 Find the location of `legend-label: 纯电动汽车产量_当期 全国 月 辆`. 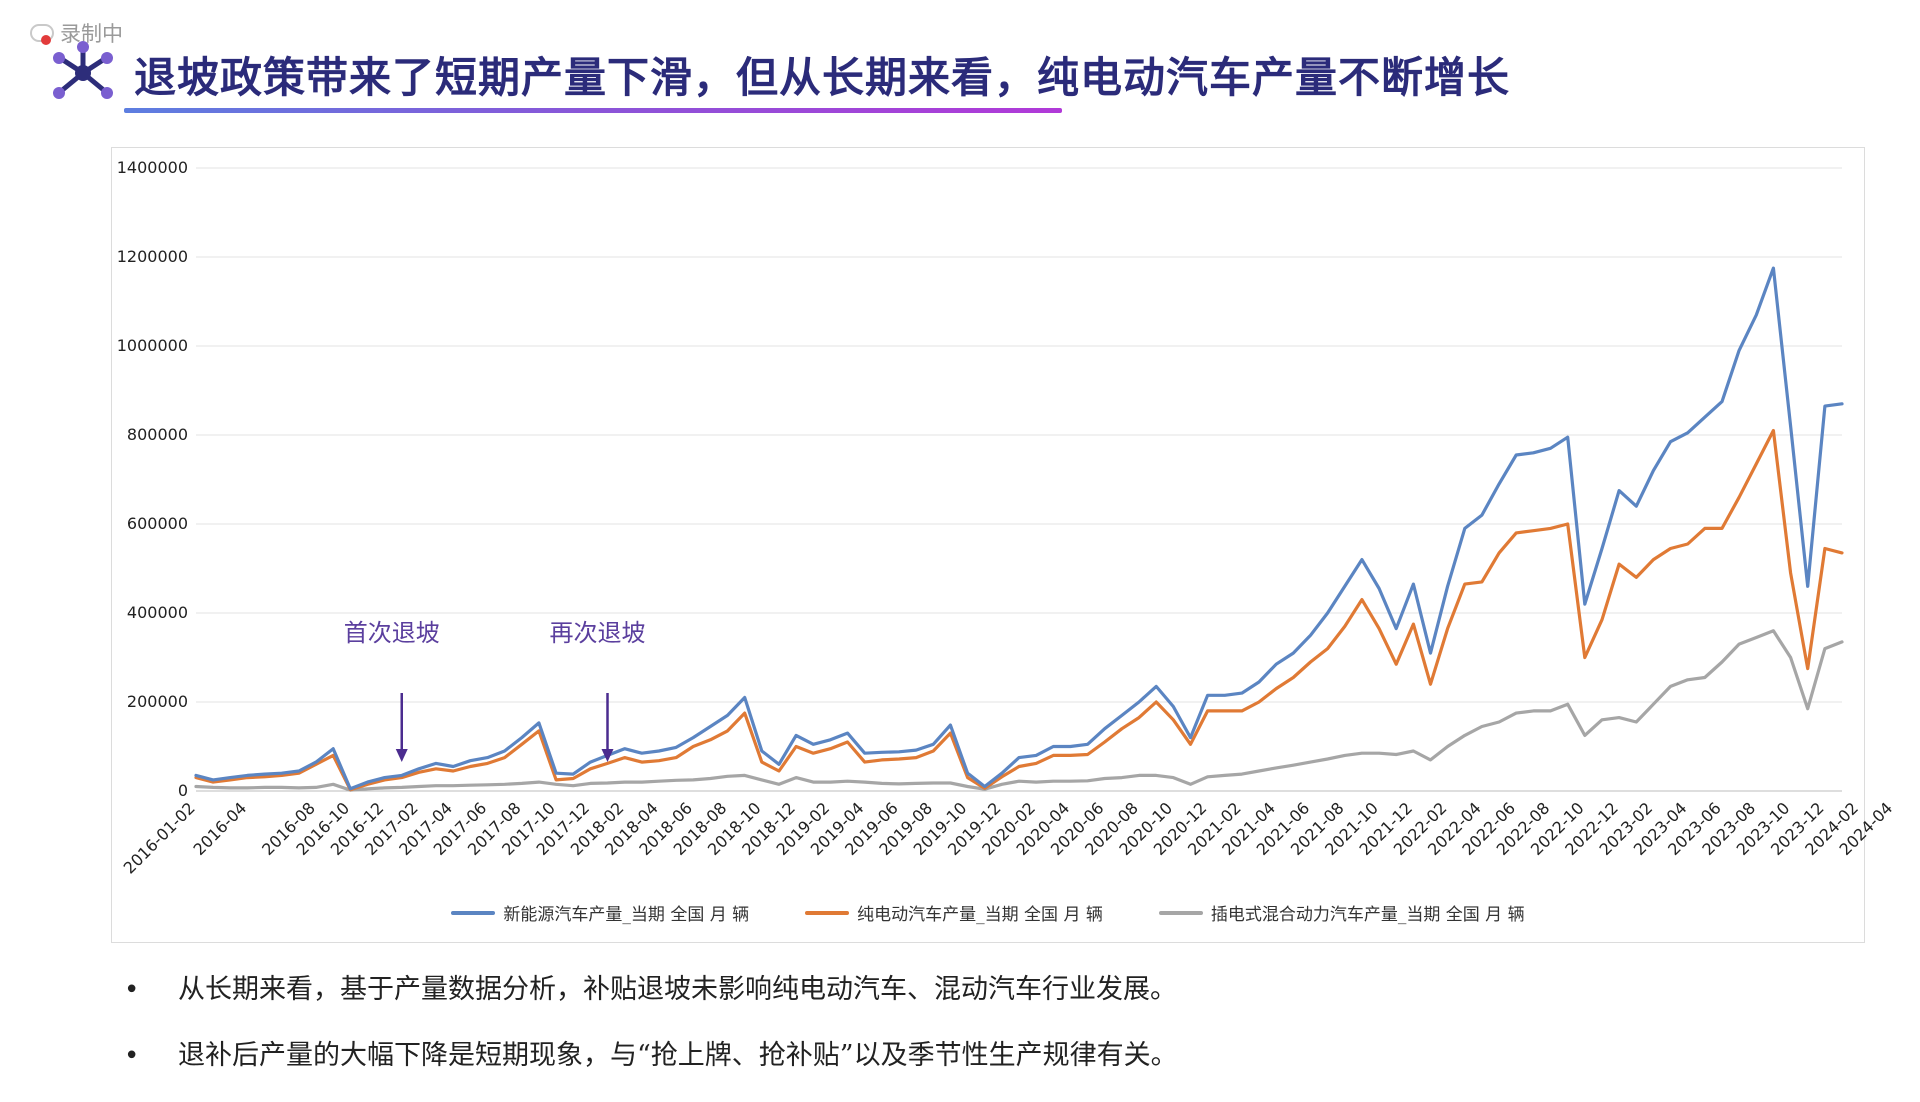

legend-label: 纯电动汽车产量_当期 全国 月 辆 is located at coordinates (980, 915).